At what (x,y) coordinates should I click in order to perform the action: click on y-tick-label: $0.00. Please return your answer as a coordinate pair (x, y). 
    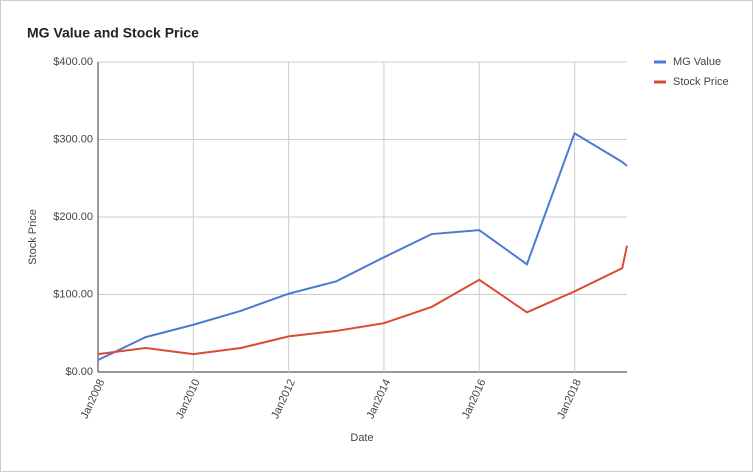
    Looking at the image, I should click on (79, 372).